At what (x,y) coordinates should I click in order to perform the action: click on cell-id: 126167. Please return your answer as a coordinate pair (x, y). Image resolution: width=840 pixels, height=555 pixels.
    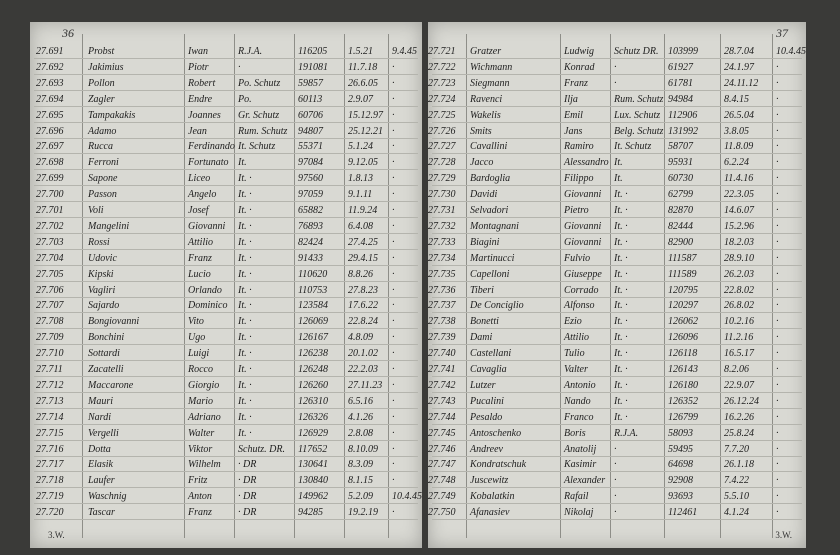
    Looking at the image, I should click on (313, 338).